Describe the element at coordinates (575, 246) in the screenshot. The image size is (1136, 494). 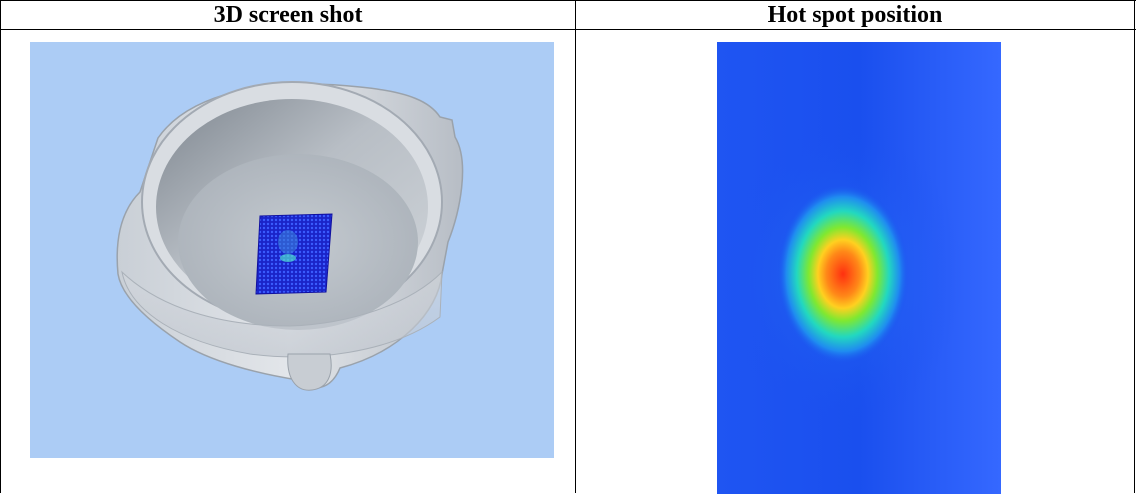
I see `table-column-divider` at that location.